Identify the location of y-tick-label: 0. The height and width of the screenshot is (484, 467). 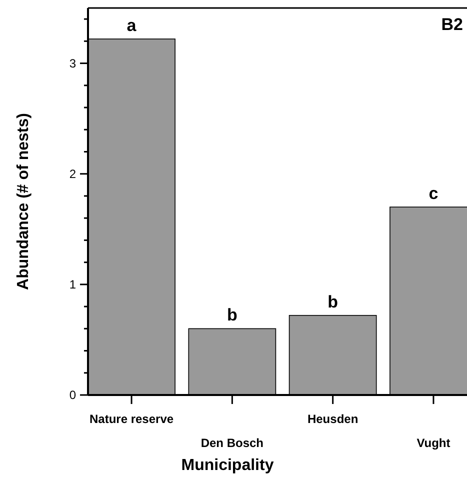
(72, 395).